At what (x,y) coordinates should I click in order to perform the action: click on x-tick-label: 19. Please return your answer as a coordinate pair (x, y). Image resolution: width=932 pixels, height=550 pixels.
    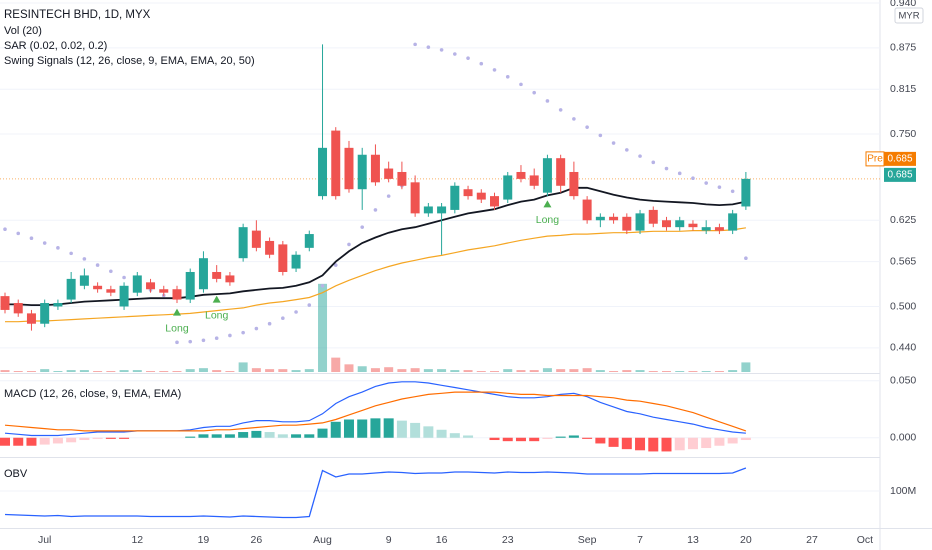
    Looking at the image, I should click on (204, 540).